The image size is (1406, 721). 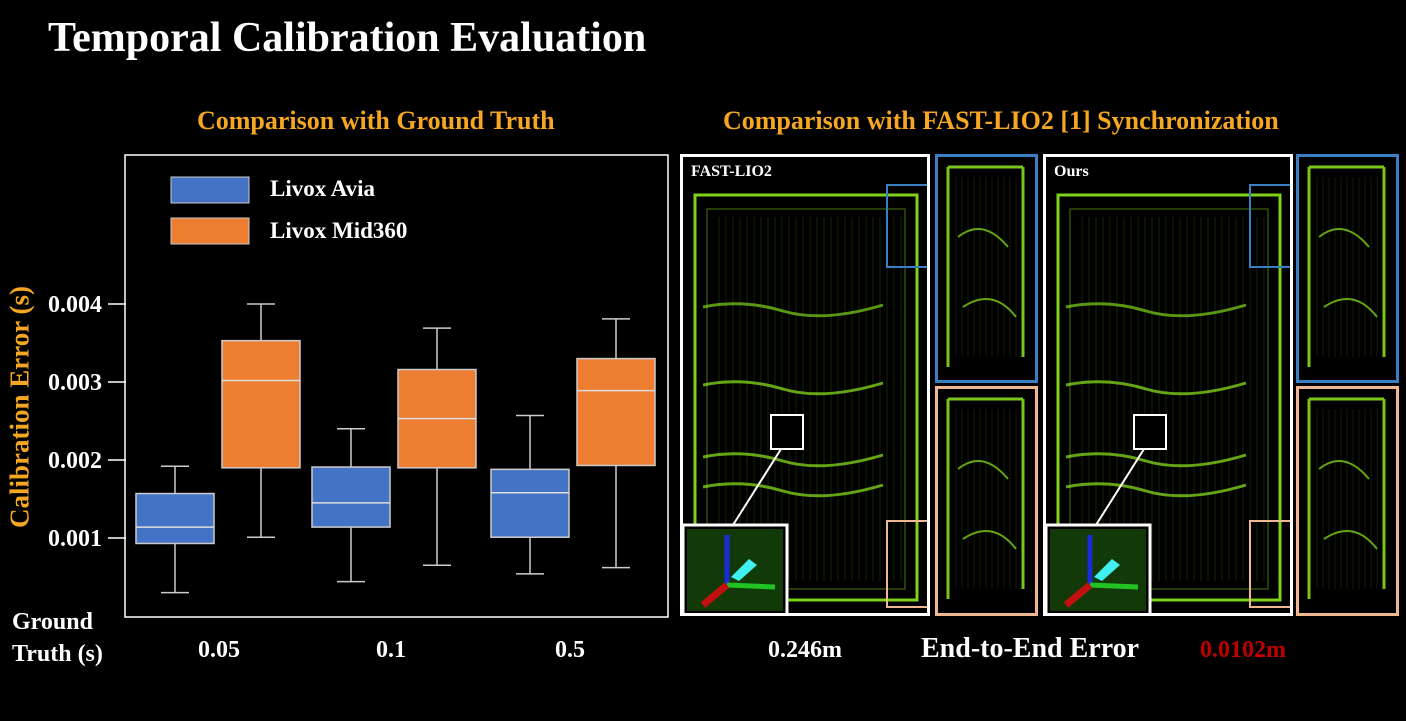 What do you see at coordinates (87, 422) in the screenshot?
I see `y-axis-ticks: 0.001 0.002 0.003 0.004` at bounding box center [87, 422].